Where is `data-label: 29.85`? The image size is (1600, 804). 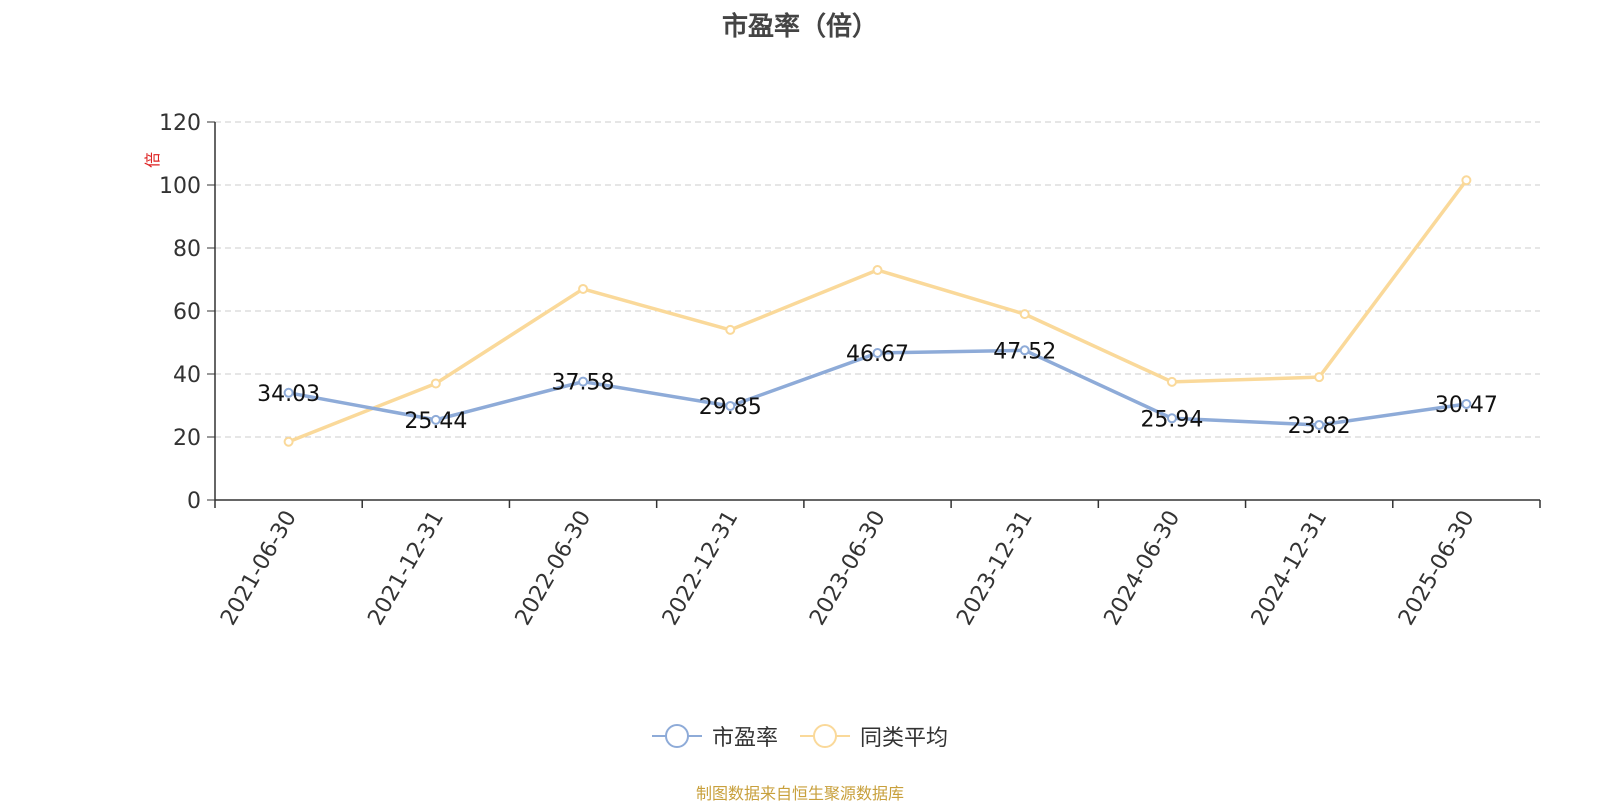 data-label: 29.85 is located at coordinates (730, 407).